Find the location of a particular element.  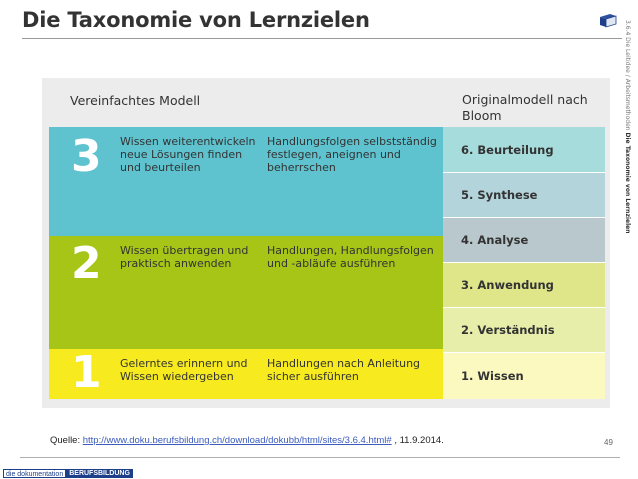

level-number: 3 is located at coordinates (86, 156).